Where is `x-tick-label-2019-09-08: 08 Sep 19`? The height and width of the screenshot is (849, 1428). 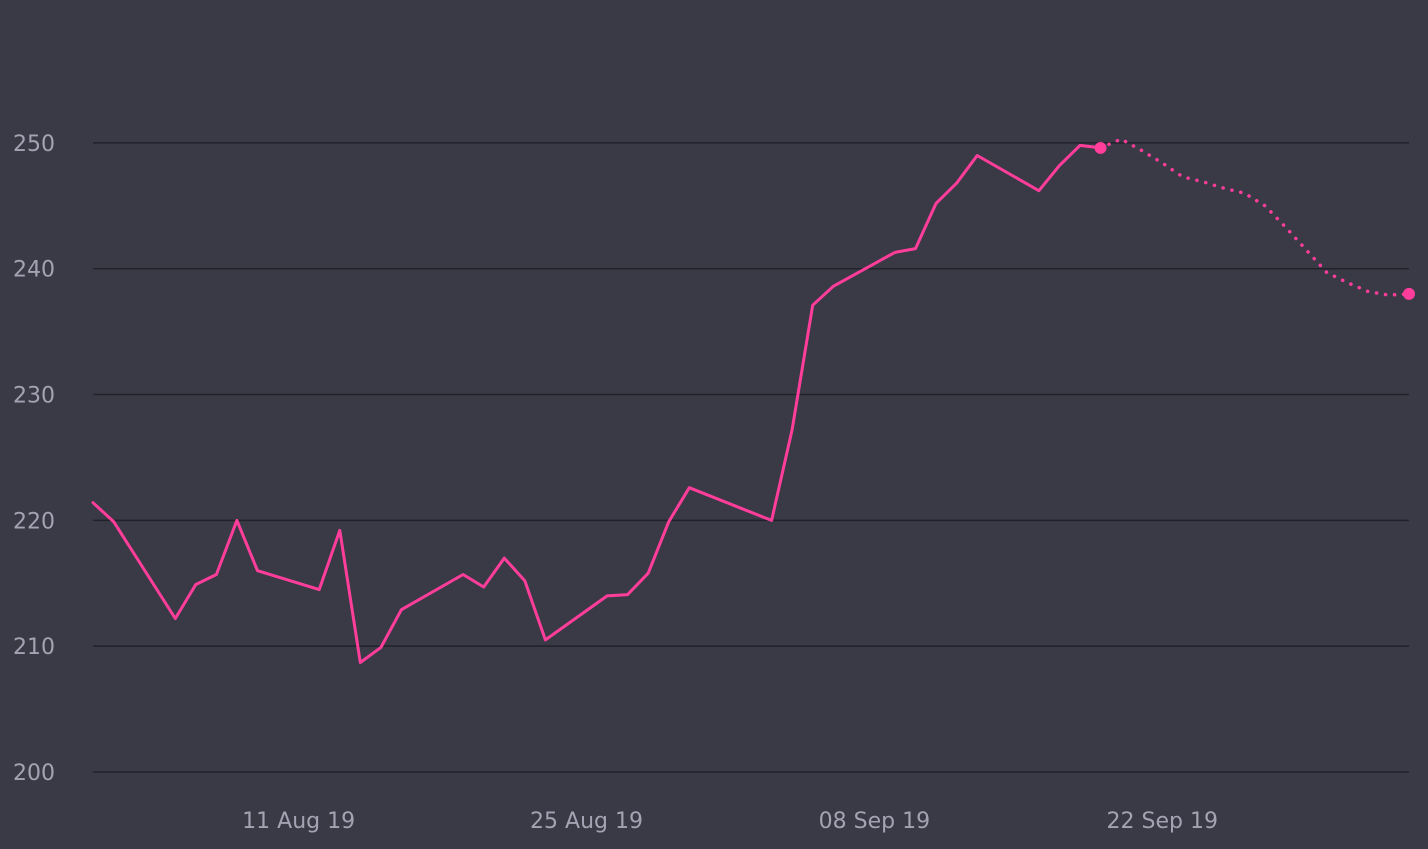
x-tick-label-2019-09-08: 08 Sep 19 is located at coordinates (874, 821).